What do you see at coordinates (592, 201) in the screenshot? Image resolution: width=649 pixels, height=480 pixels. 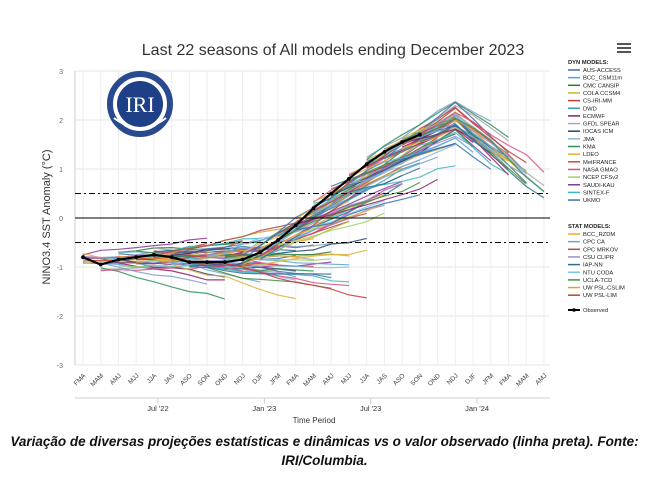 I see `legend-item: UKMO` at bounding box center [592, 201].